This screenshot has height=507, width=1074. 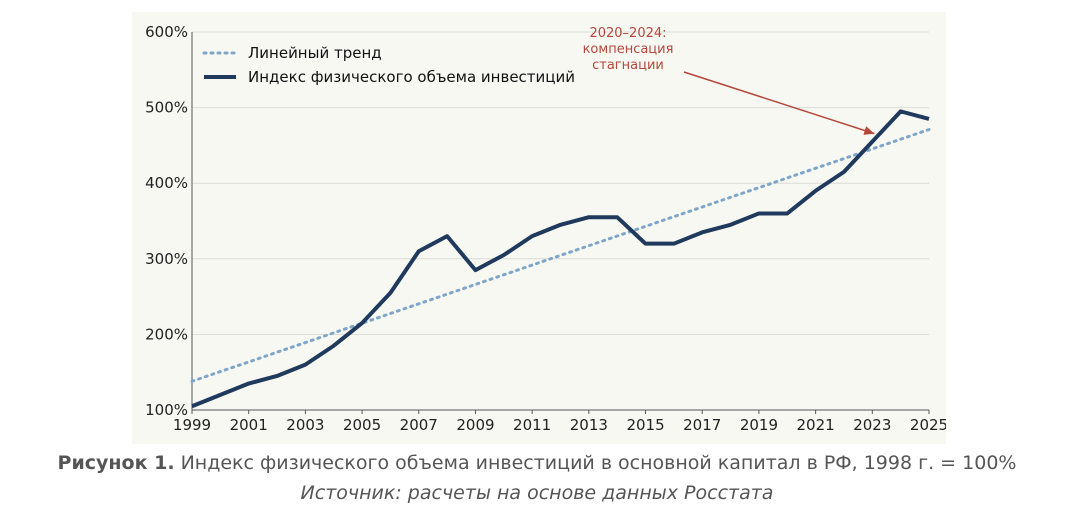 I want to click on x-tick-label: 2003, so click(x=305, y=425).